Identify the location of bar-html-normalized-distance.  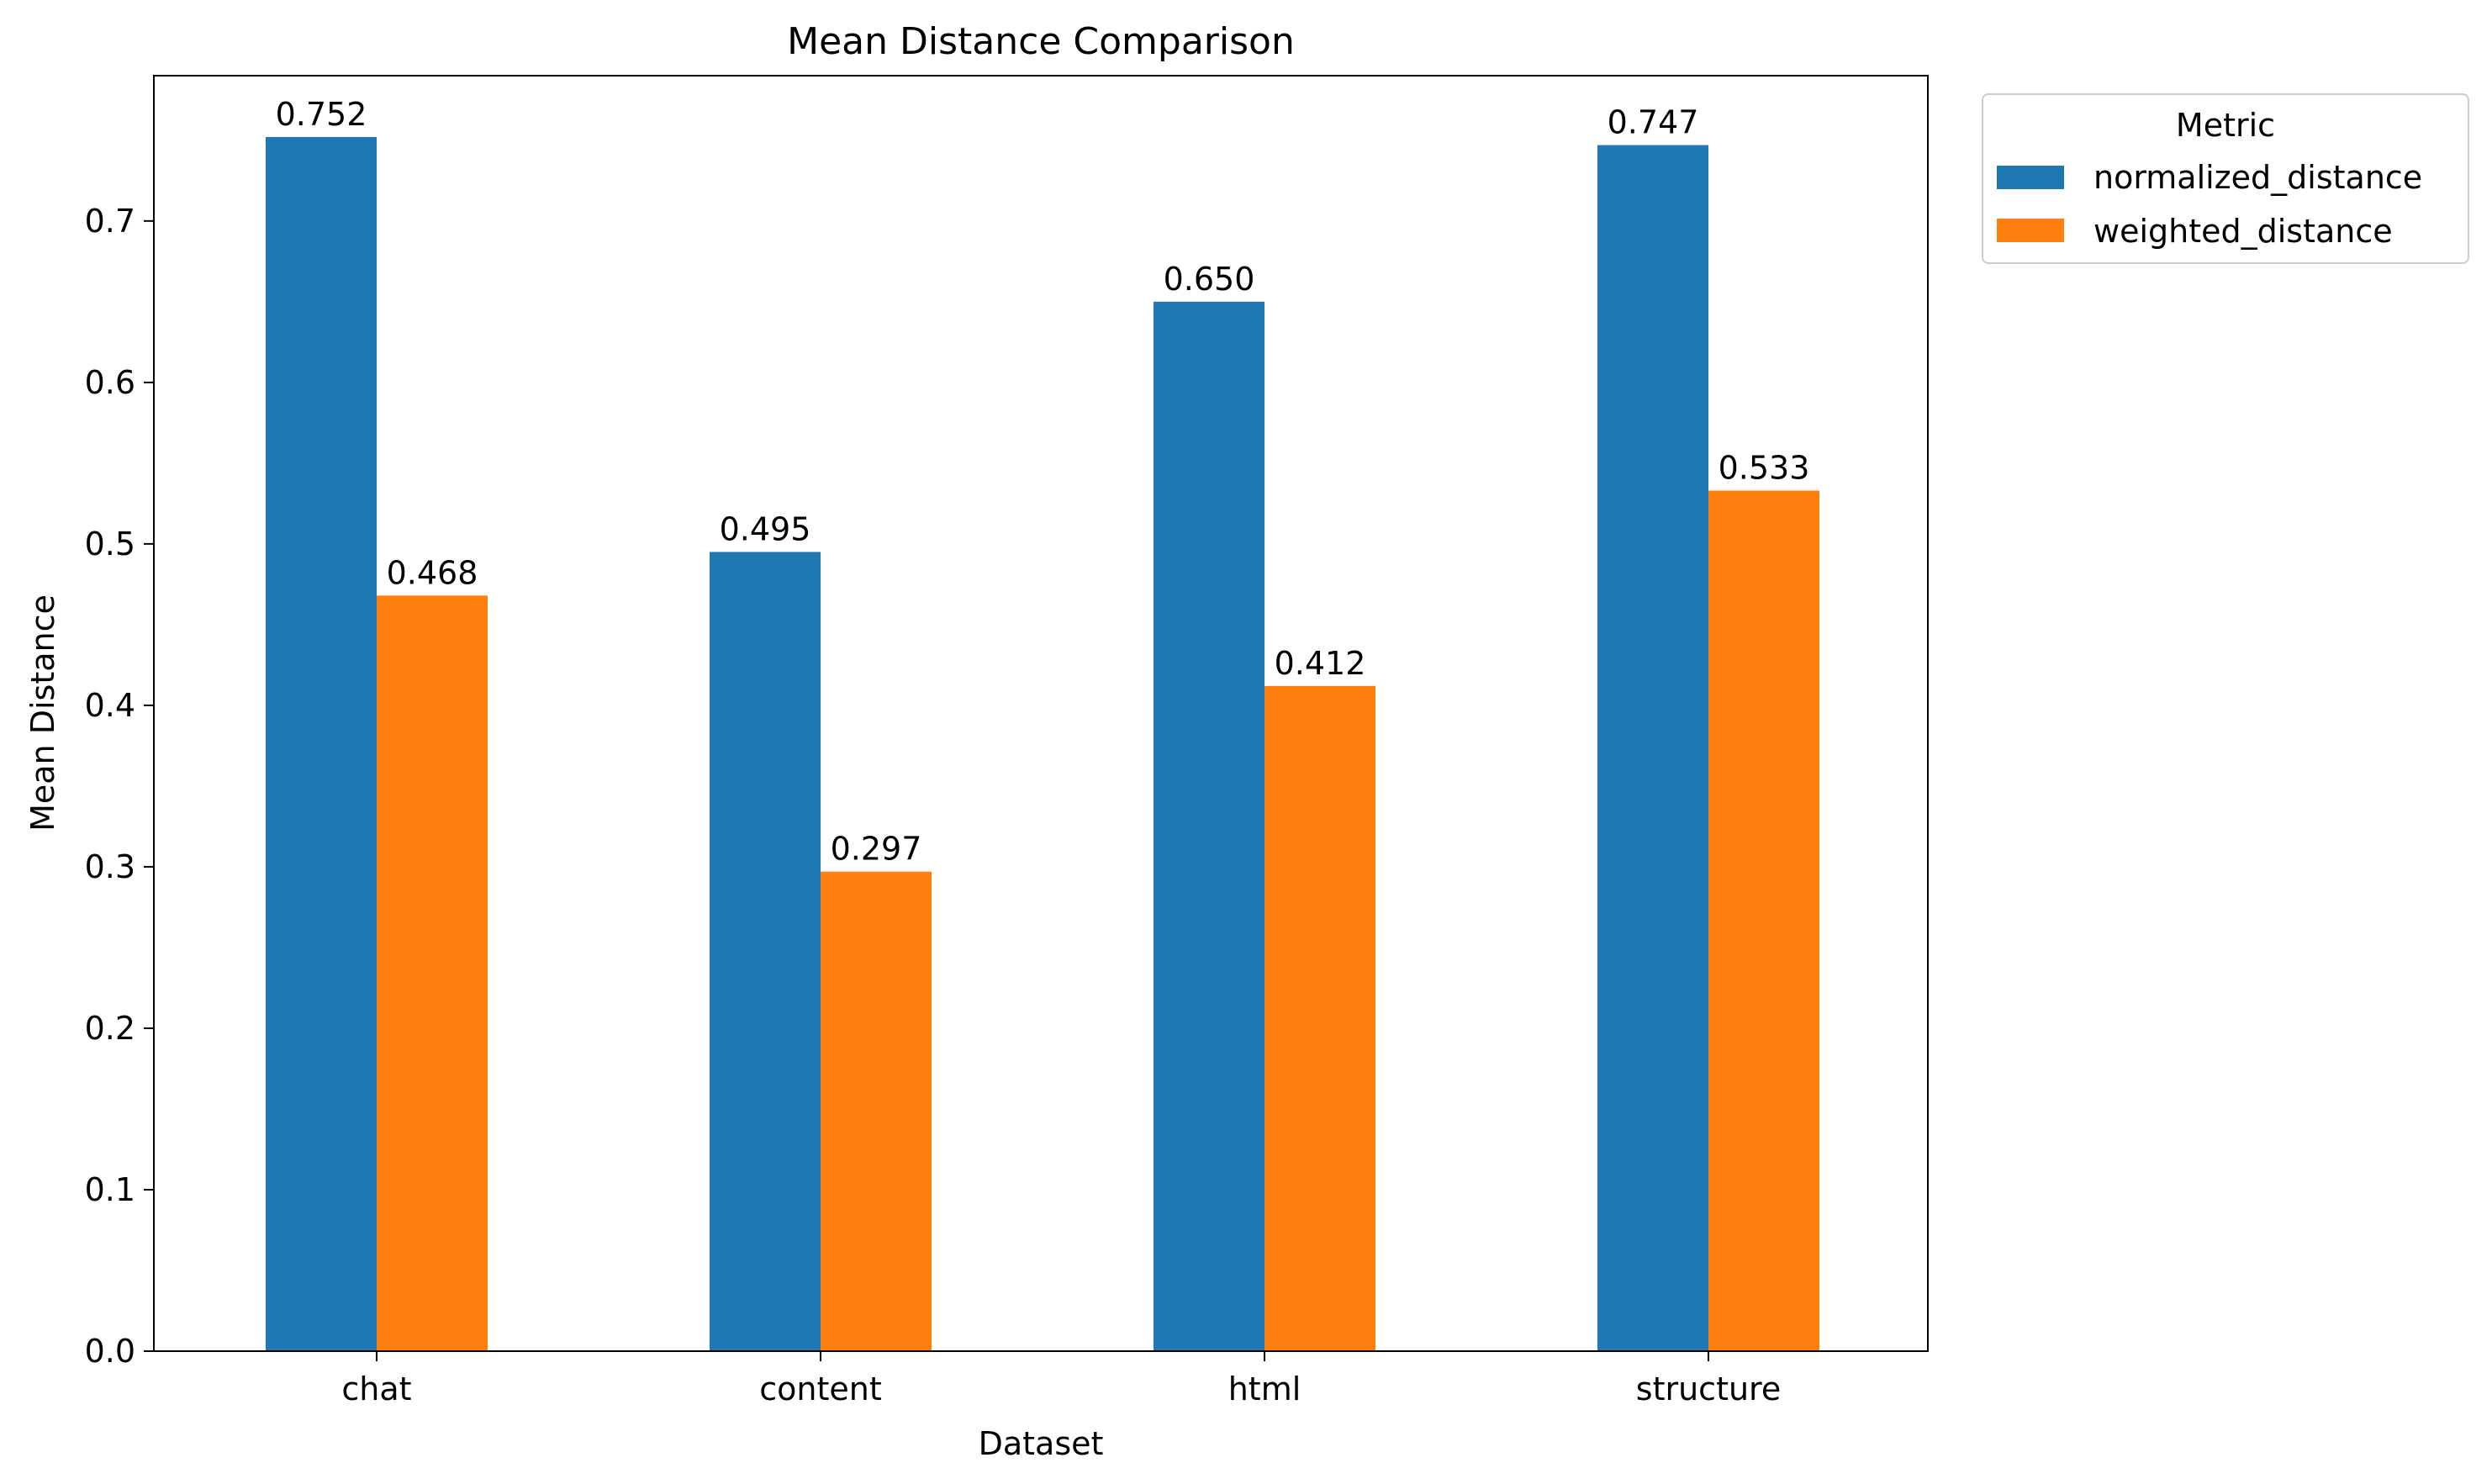
(1209, 826).